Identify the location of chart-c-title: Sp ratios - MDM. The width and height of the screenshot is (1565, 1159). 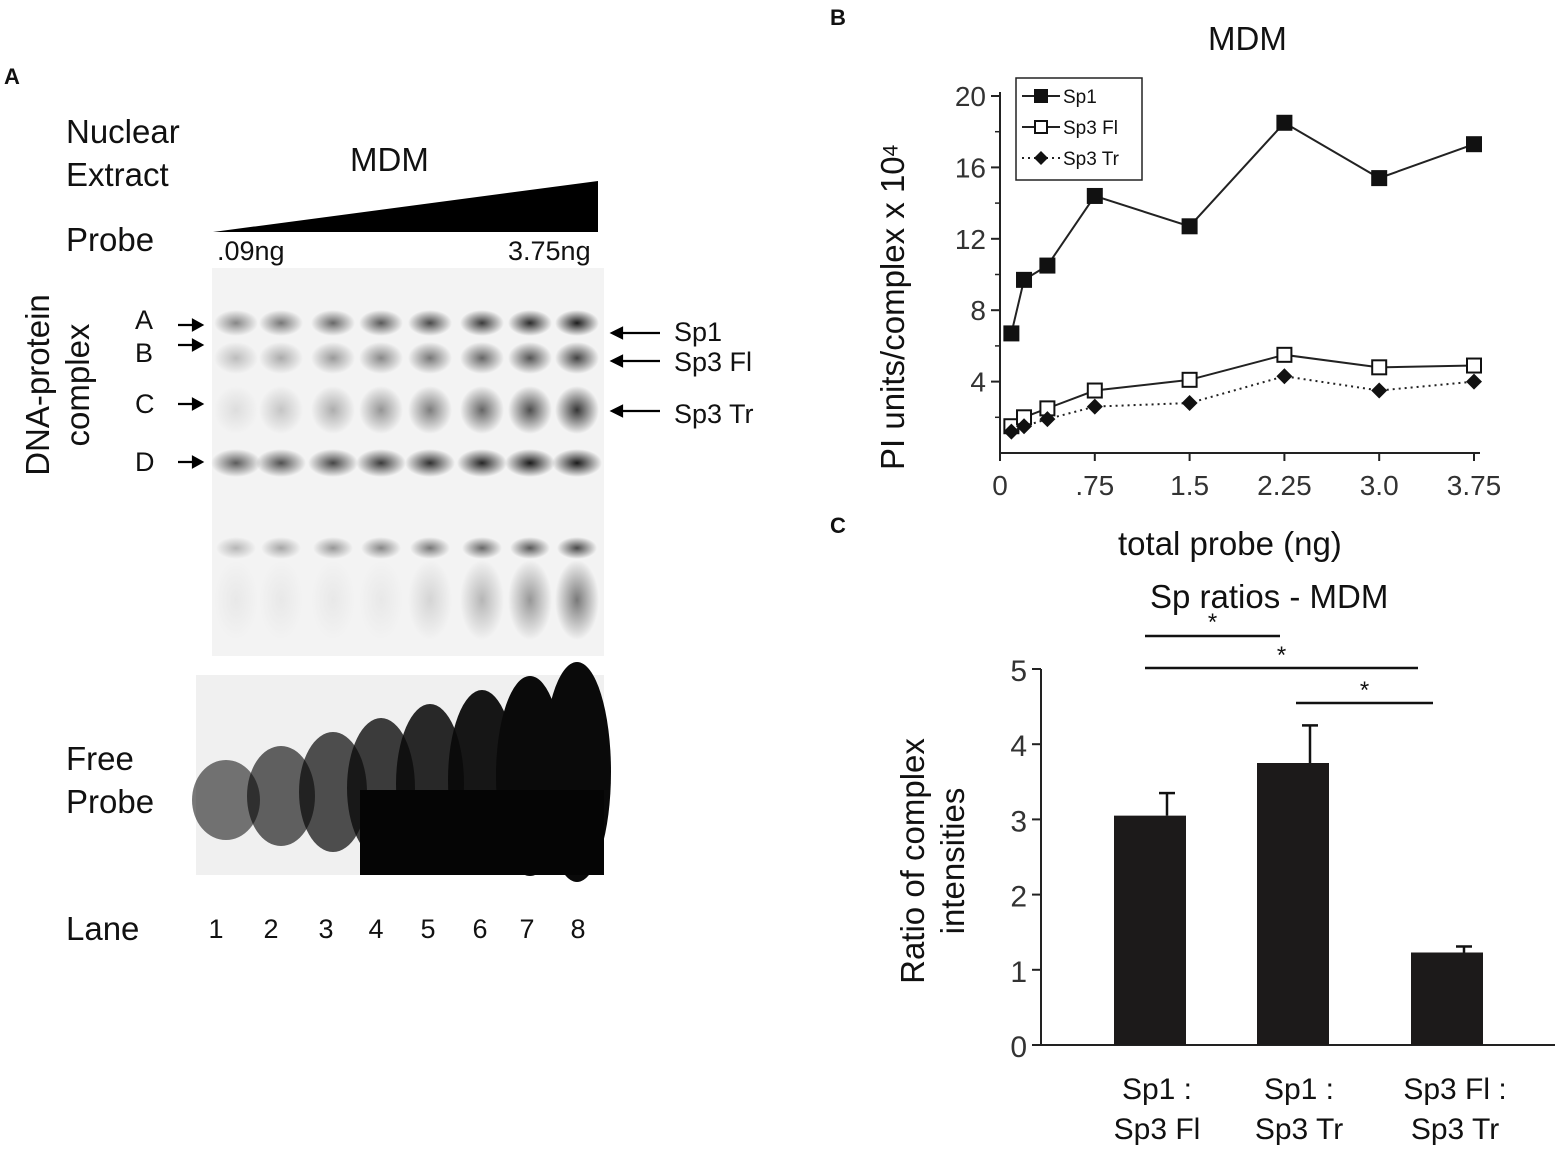
(1269, 596).